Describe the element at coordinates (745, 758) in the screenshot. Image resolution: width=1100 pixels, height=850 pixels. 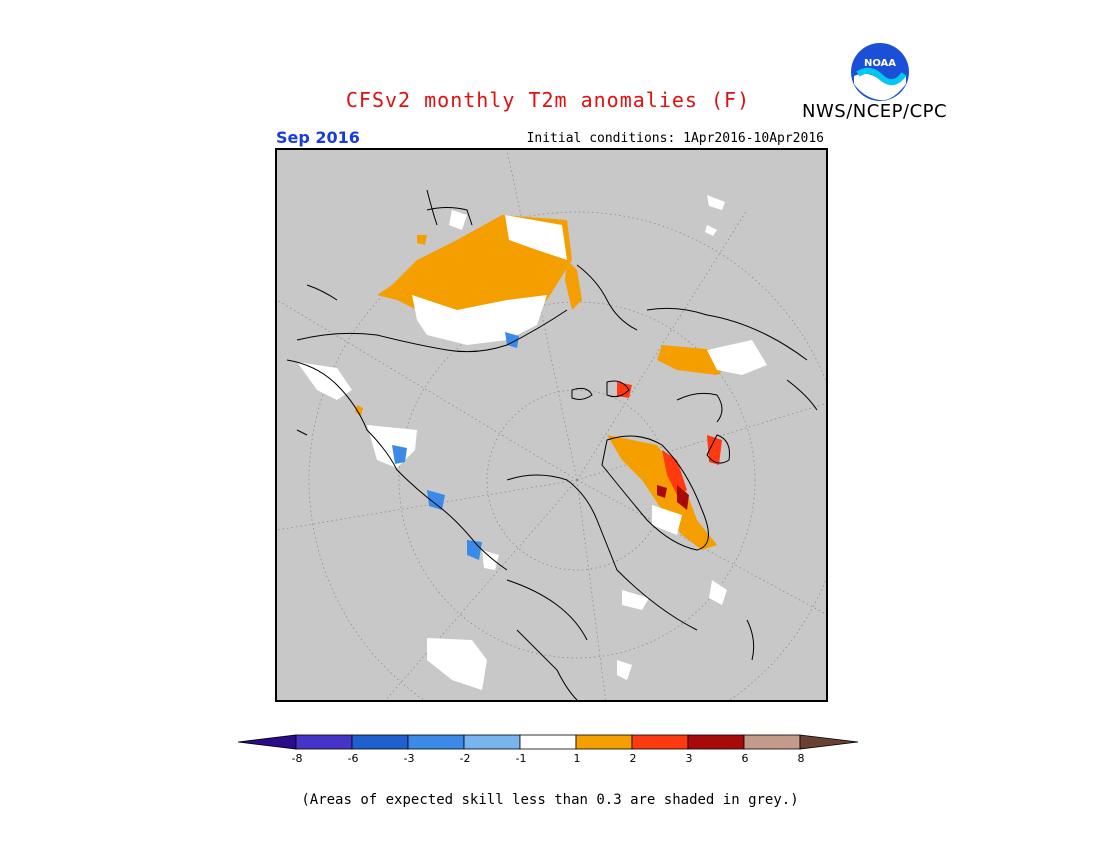
I see `tick-label: 6` at that location.